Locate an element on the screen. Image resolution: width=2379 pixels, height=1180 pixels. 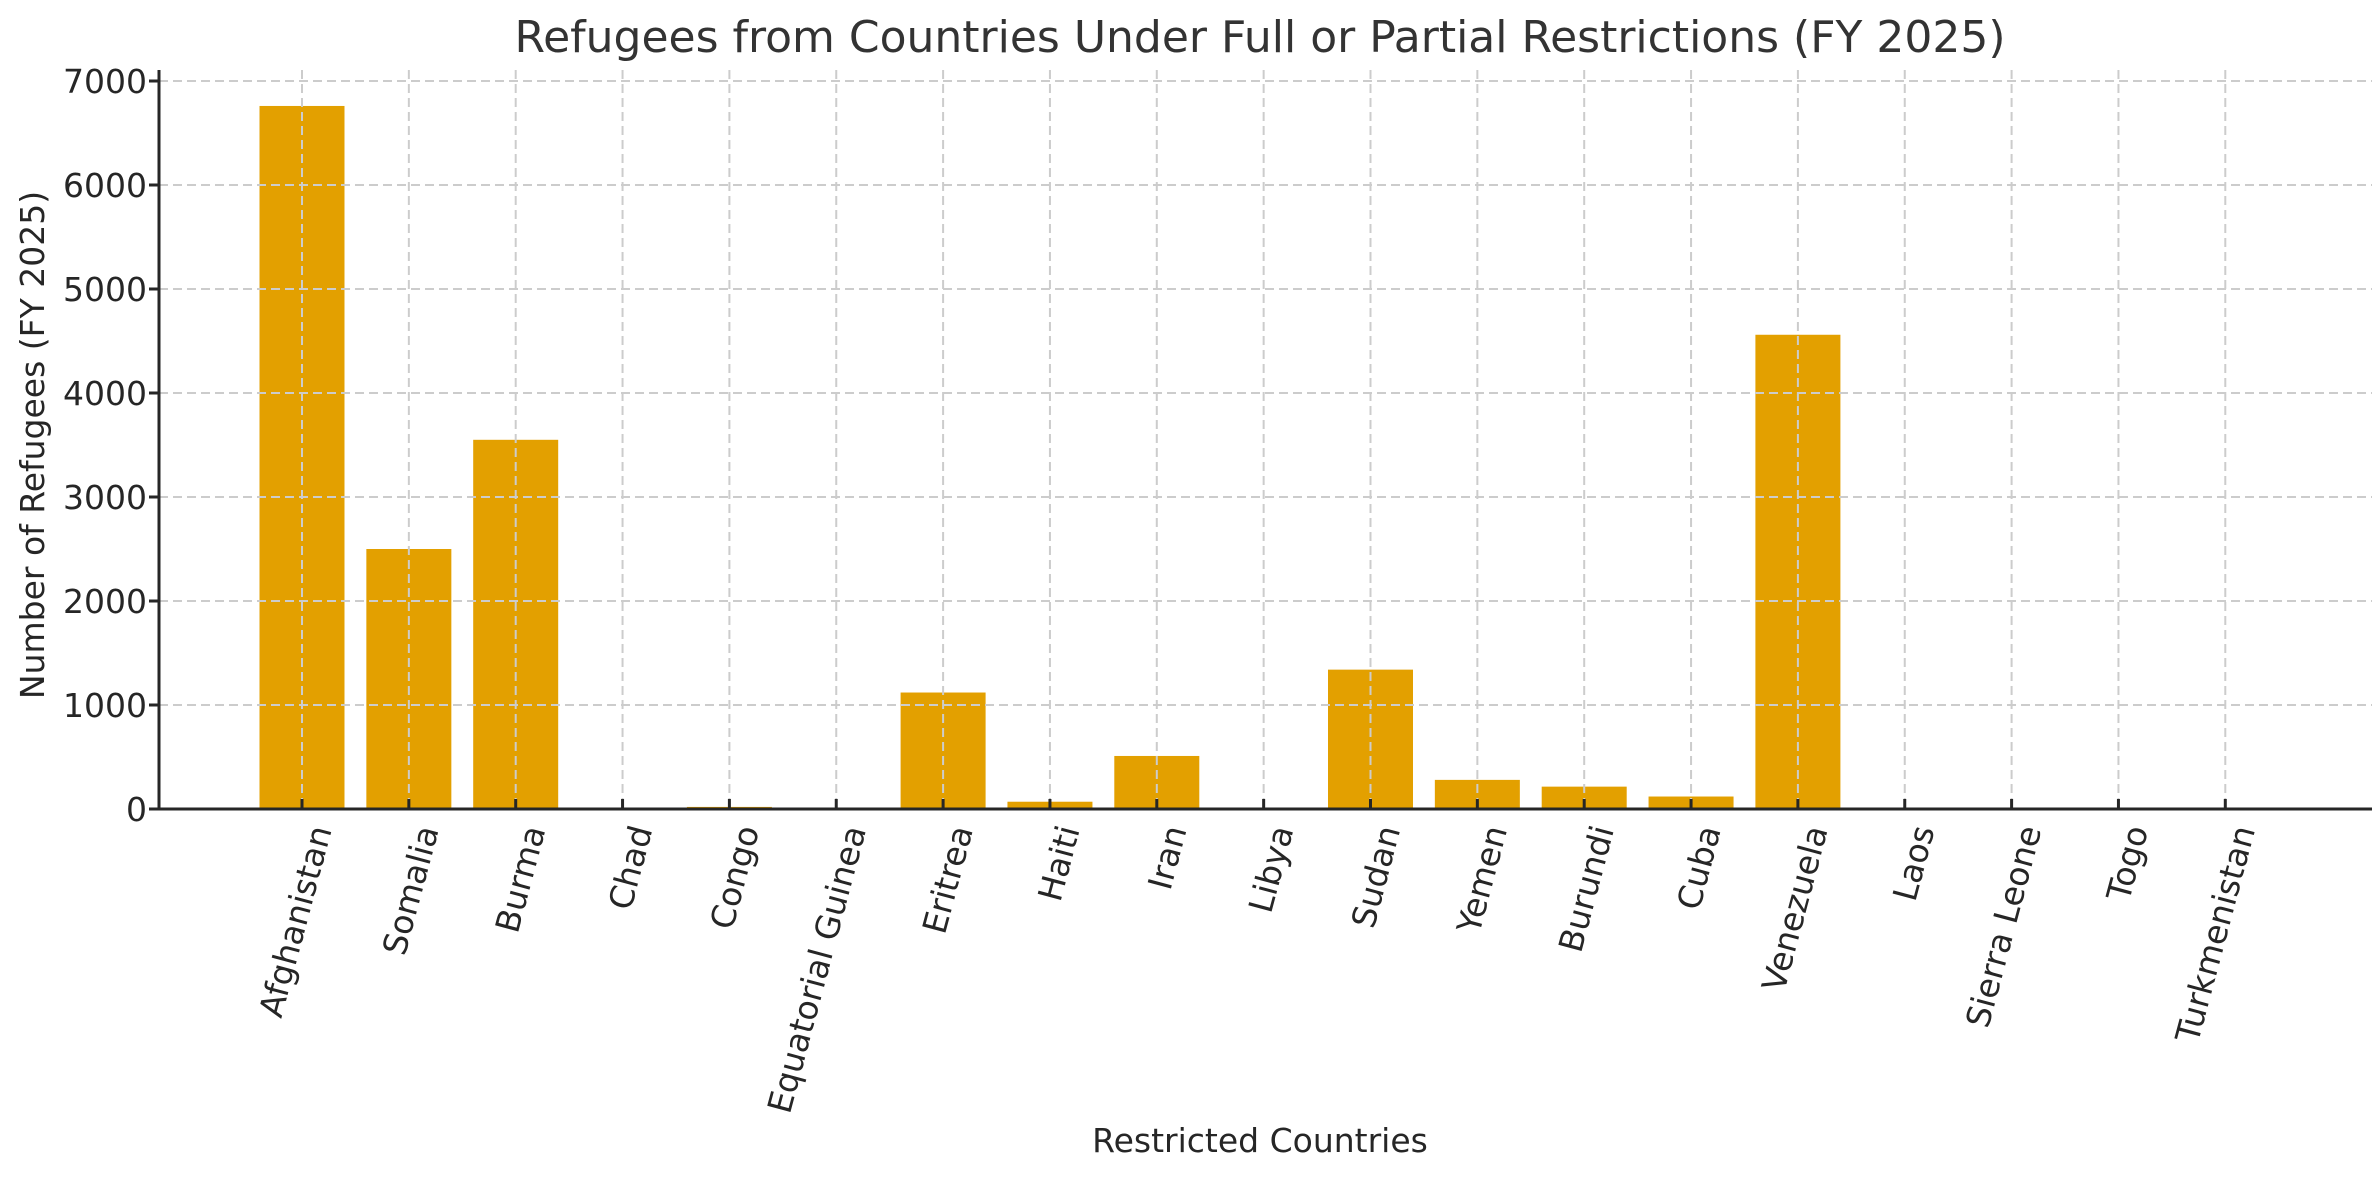
x-tick-label: Haiti is located at coordinates (1058, 863).